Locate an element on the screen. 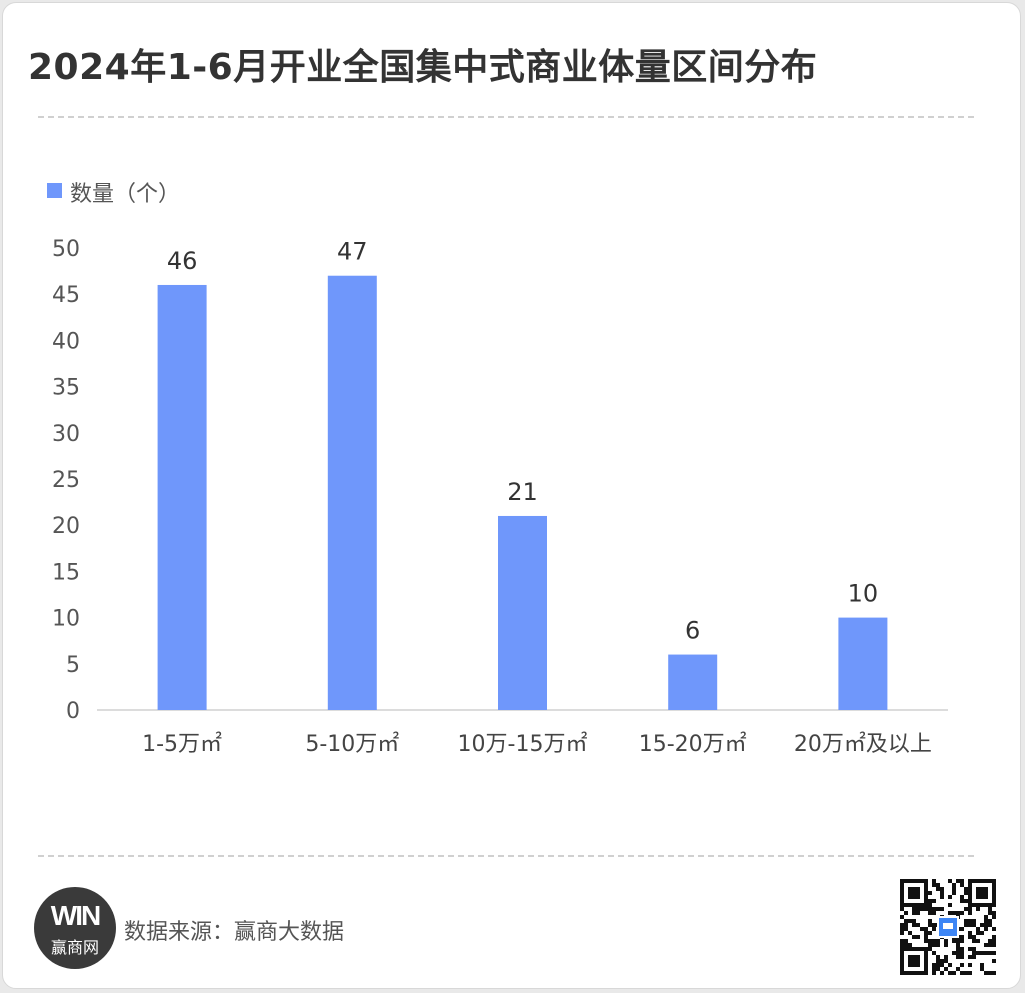 Image resolution: width=1025 pixels, height=993 pixels. logo-name: 赢商网 is located at coordinates (74, 947).